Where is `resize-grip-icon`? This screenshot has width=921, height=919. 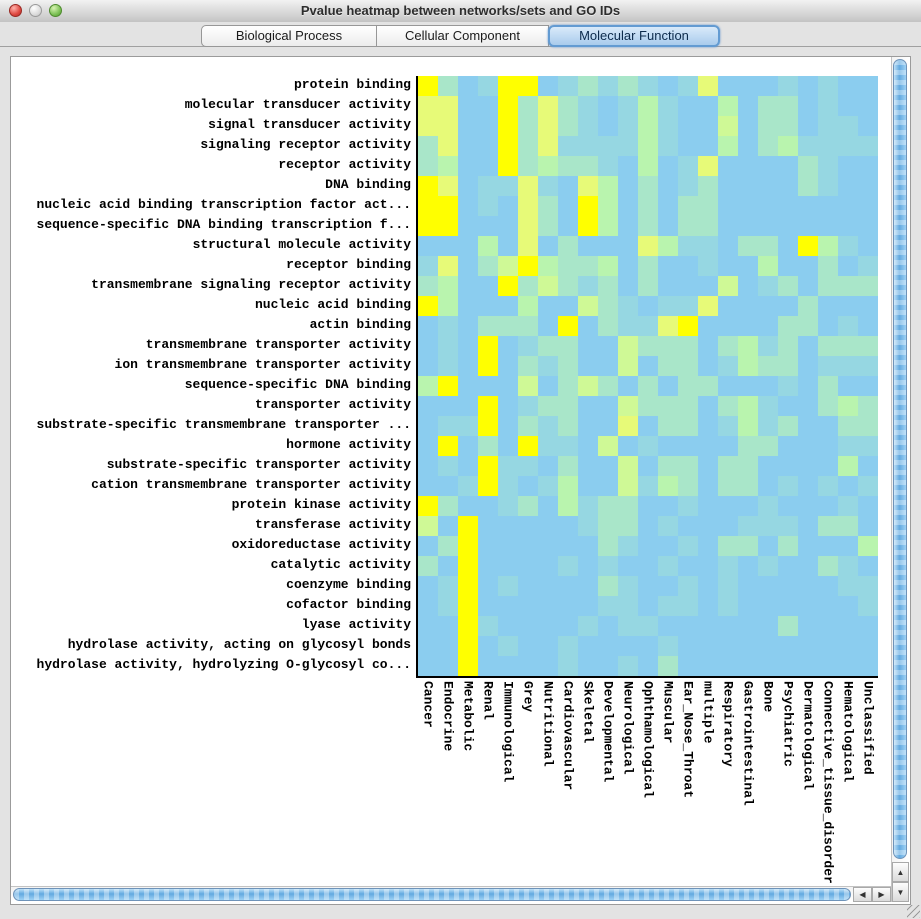
resize-grip-icon is located at coordinates (913, 911).